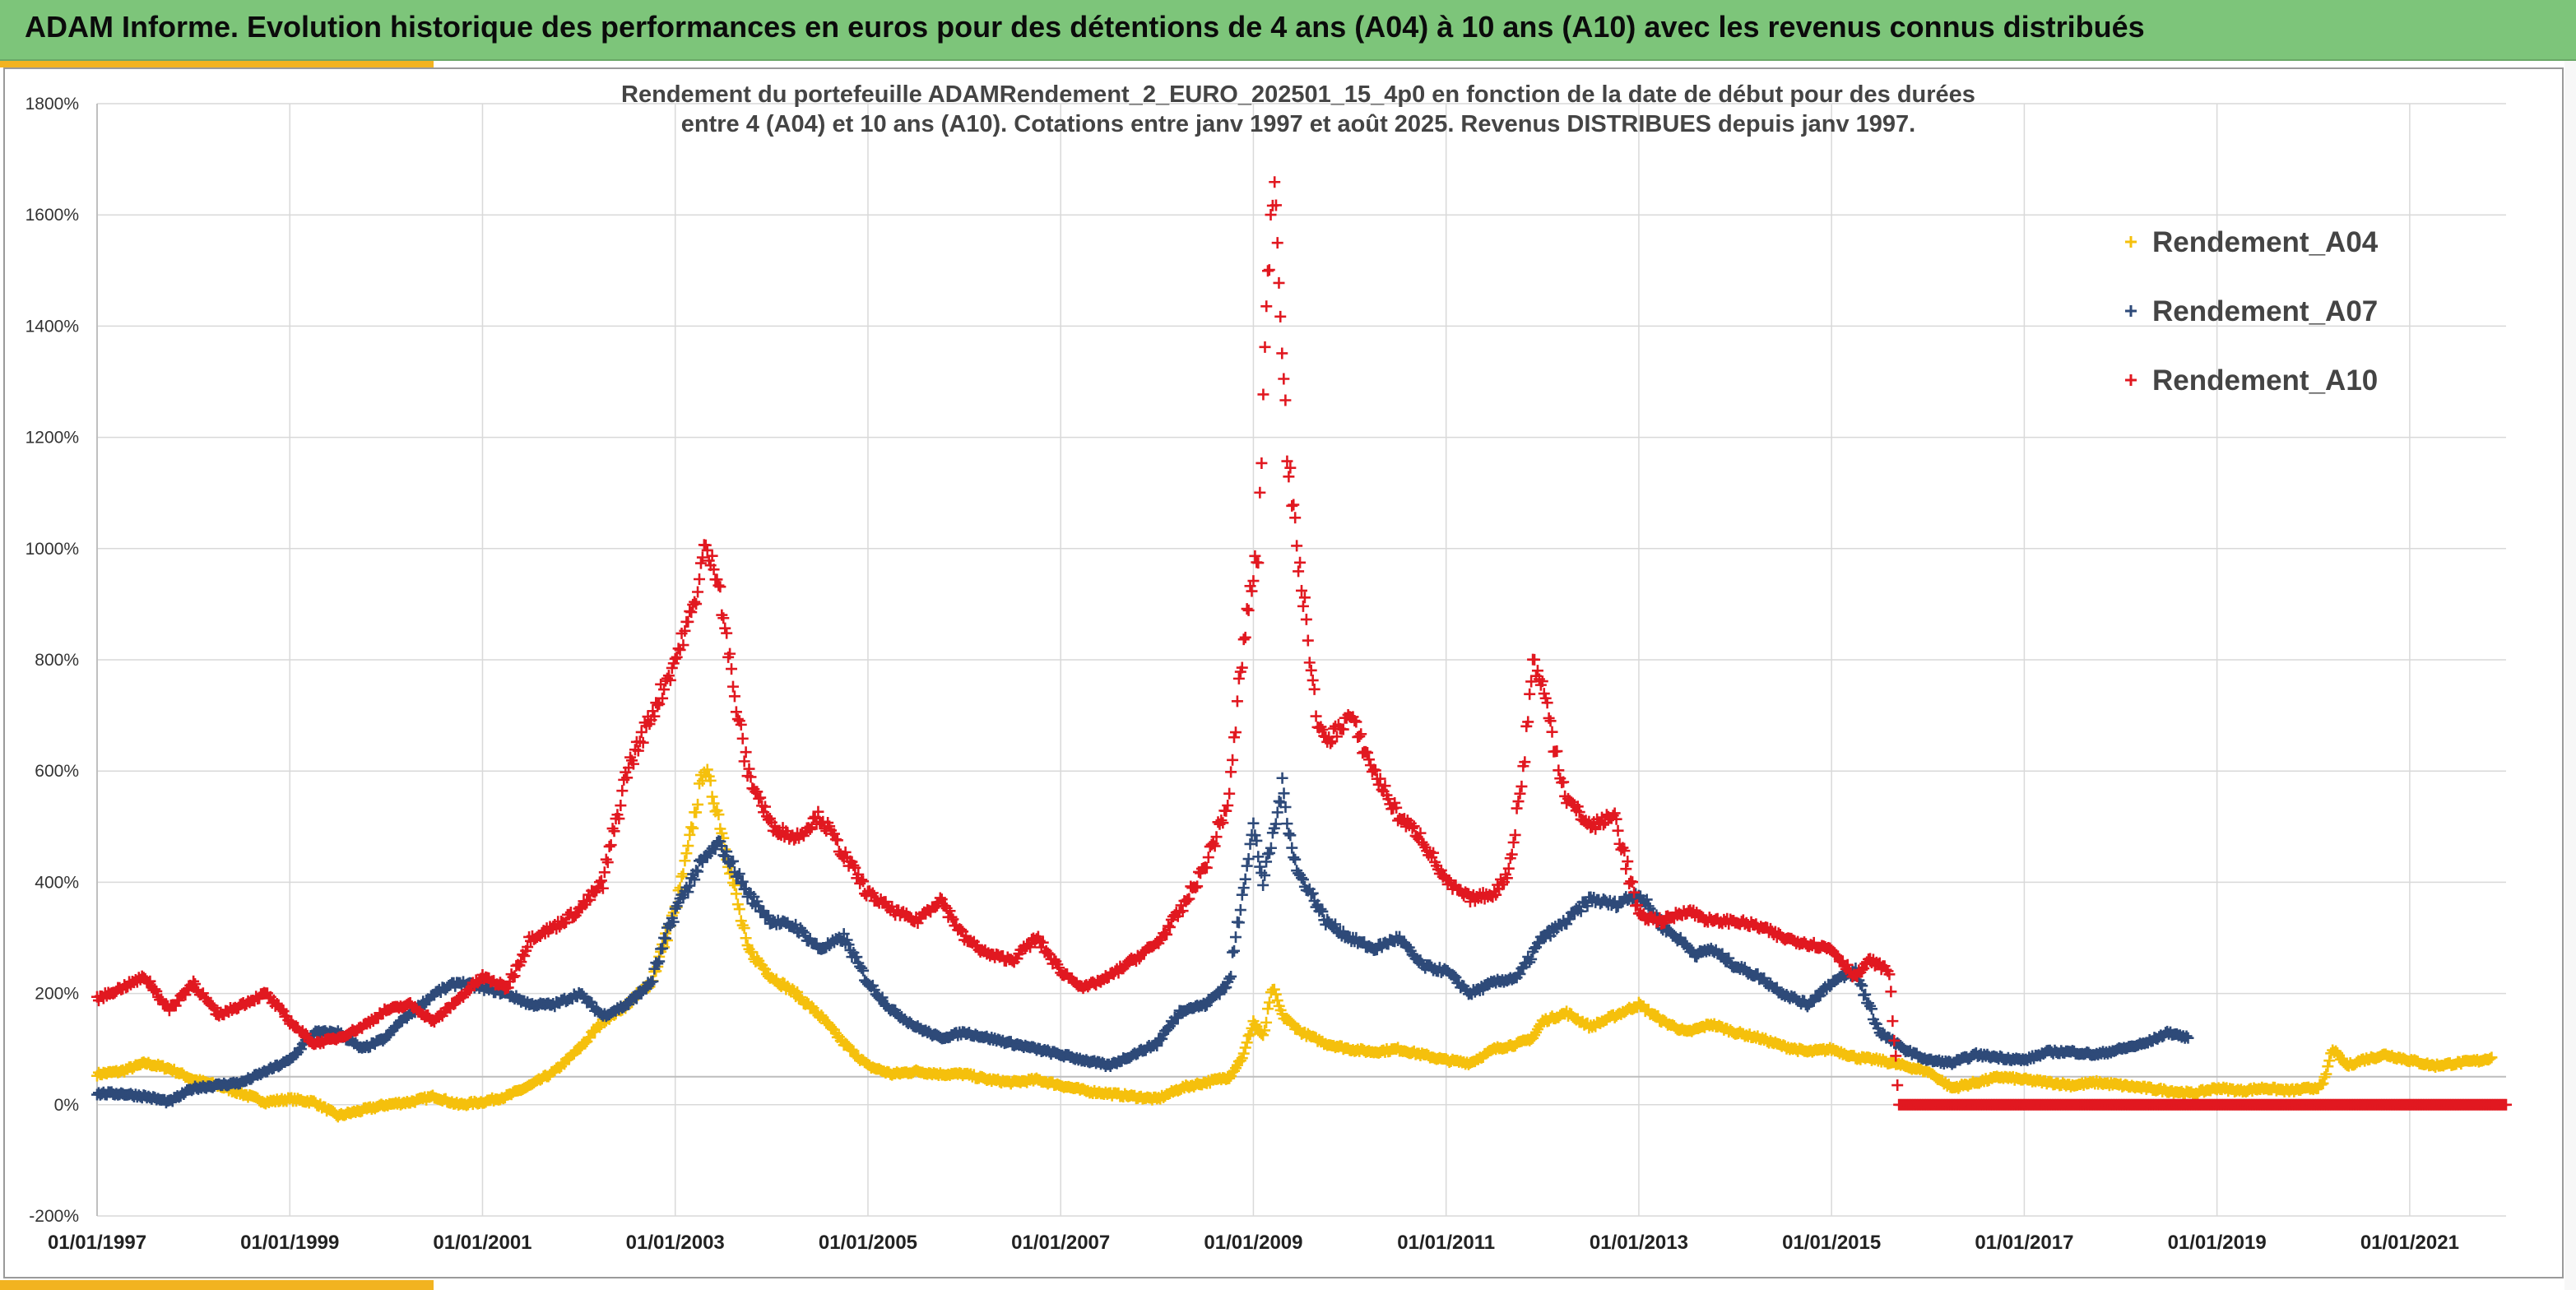  Describe the element at coordinates (1253, 1243) in the screenshot. I see `x-tick-label: 01/01/2009` at that location.